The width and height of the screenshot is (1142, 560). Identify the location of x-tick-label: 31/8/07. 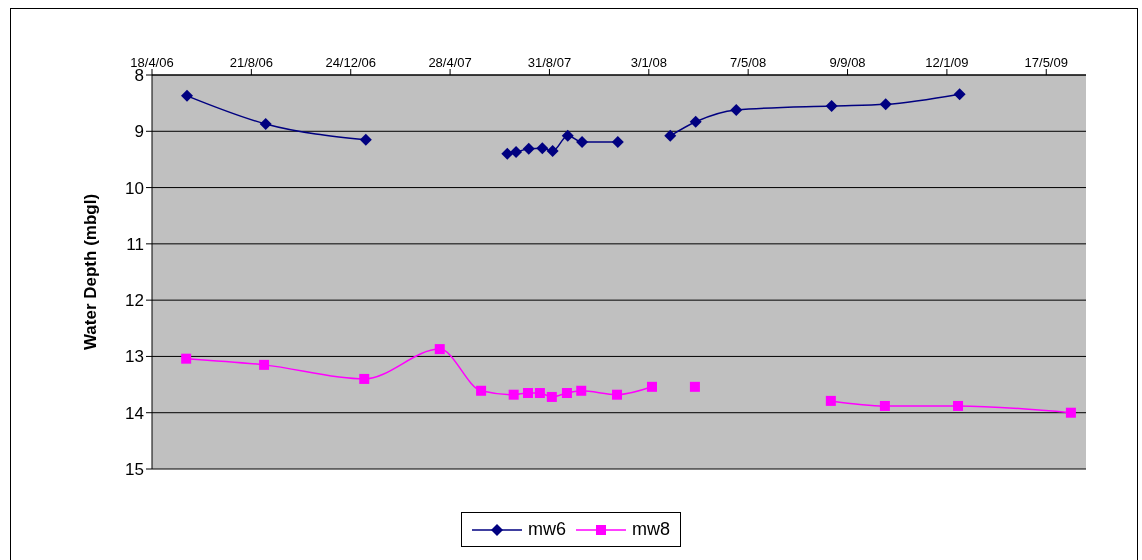
(549, 62).